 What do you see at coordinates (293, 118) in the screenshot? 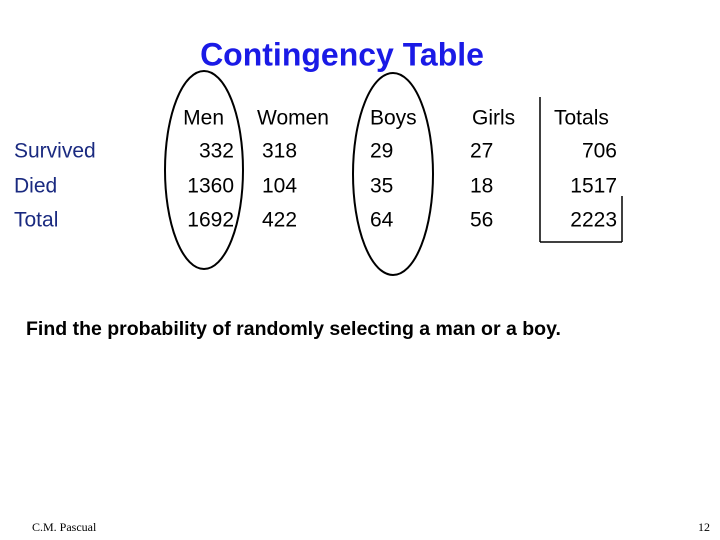
I see `column-header: Women` at bounding box center [293, 118].